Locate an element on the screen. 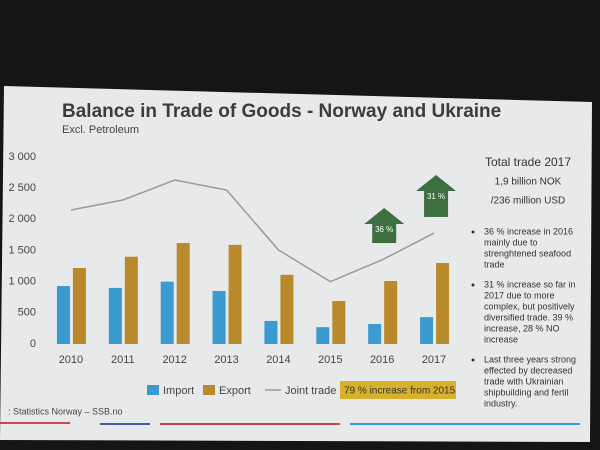  bullet-text: industry. is located at coordinates (500, 403).